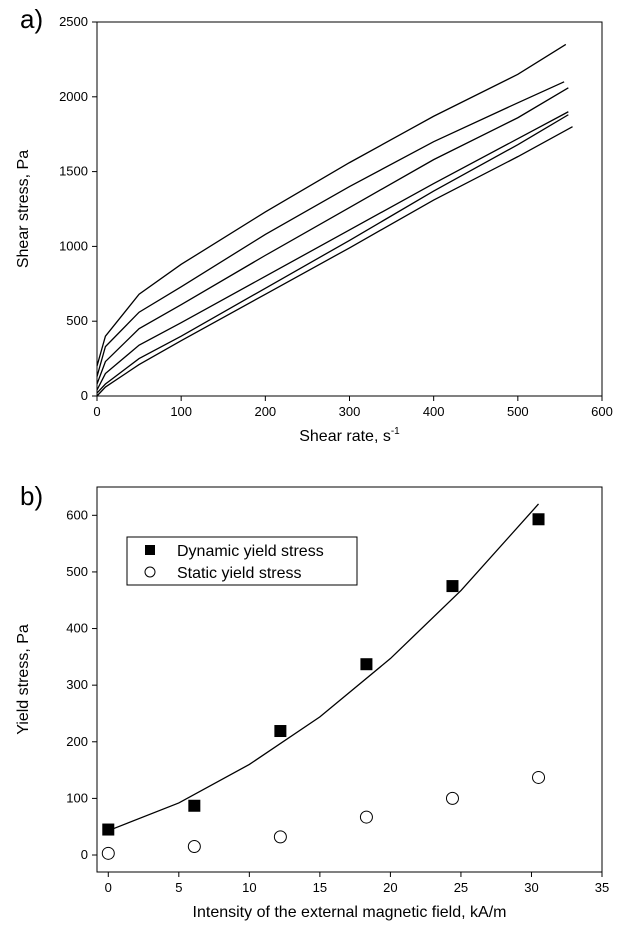 The height and width of the screenshot is (936, 618). I want to click on x-tick-label: 300, so click(350, 411).